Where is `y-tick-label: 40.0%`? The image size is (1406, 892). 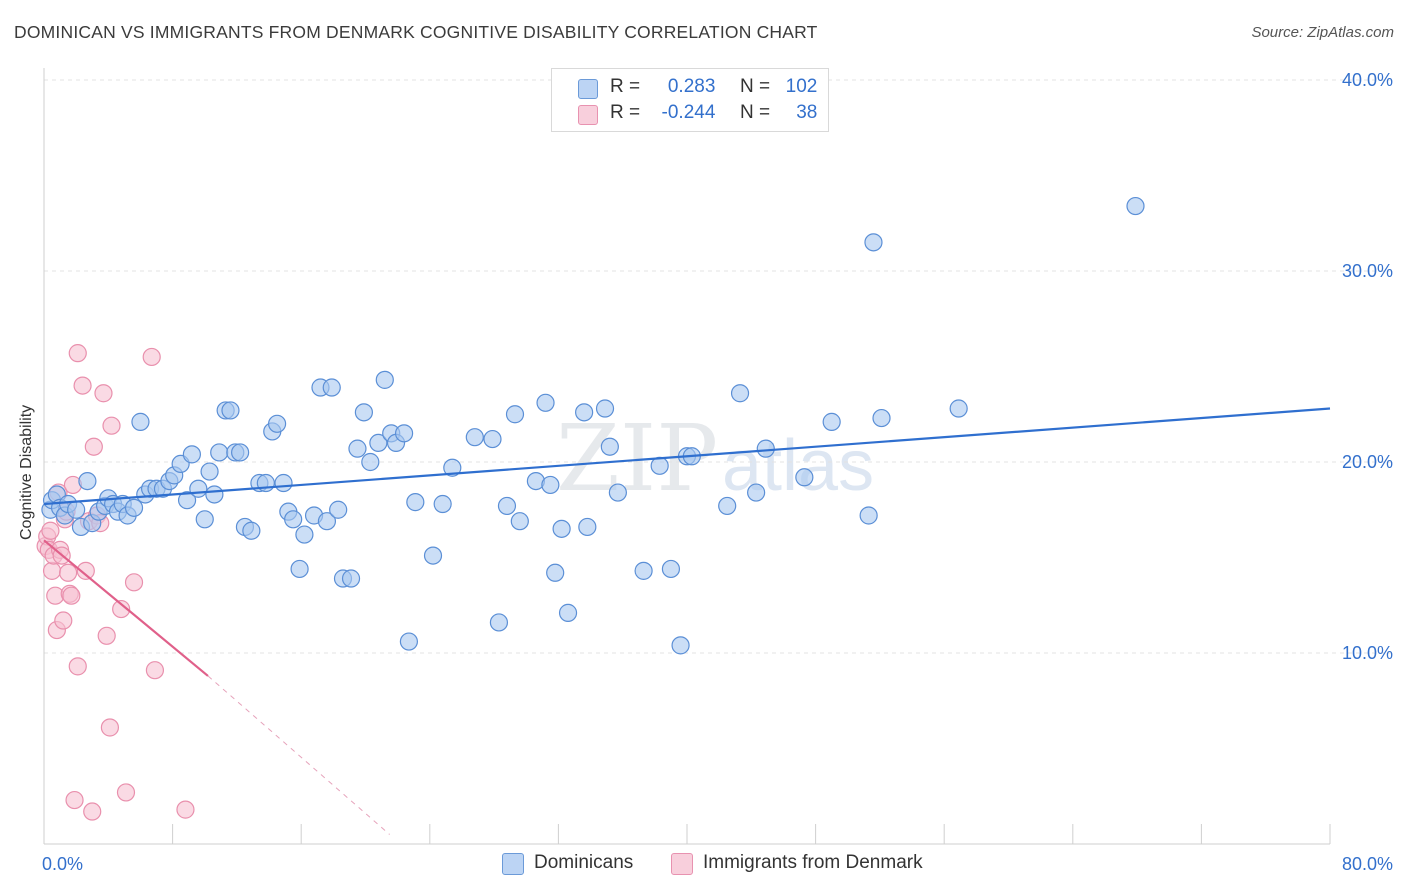
y-tick-label: 40.0% is located at coordinates (1367, 80).